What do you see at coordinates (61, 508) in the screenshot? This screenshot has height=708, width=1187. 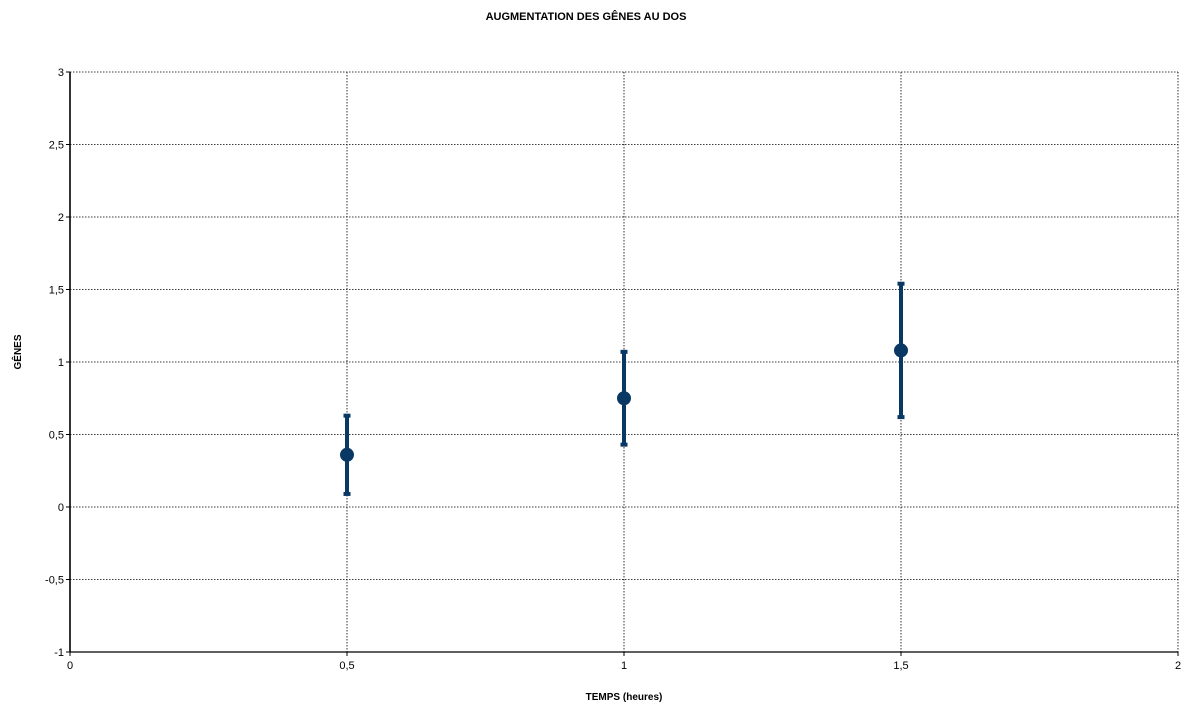 I see `y-tick-label: 0` at bounding box center [61, 508].